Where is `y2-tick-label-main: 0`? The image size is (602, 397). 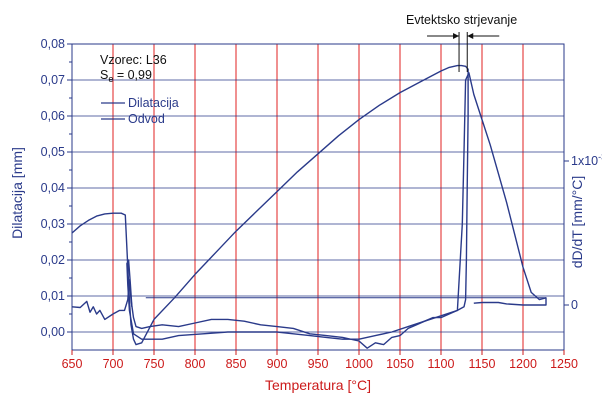 y2-tick-label-main: 0 is located at coordinates (574, 305).